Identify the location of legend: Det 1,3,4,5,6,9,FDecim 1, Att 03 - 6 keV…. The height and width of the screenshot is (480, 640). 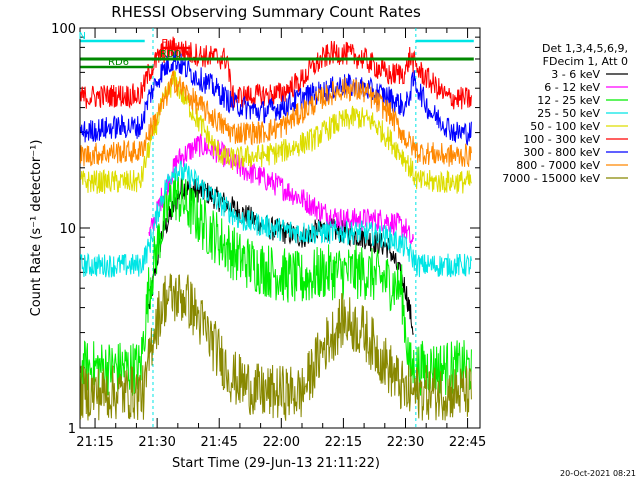
(565, 113).